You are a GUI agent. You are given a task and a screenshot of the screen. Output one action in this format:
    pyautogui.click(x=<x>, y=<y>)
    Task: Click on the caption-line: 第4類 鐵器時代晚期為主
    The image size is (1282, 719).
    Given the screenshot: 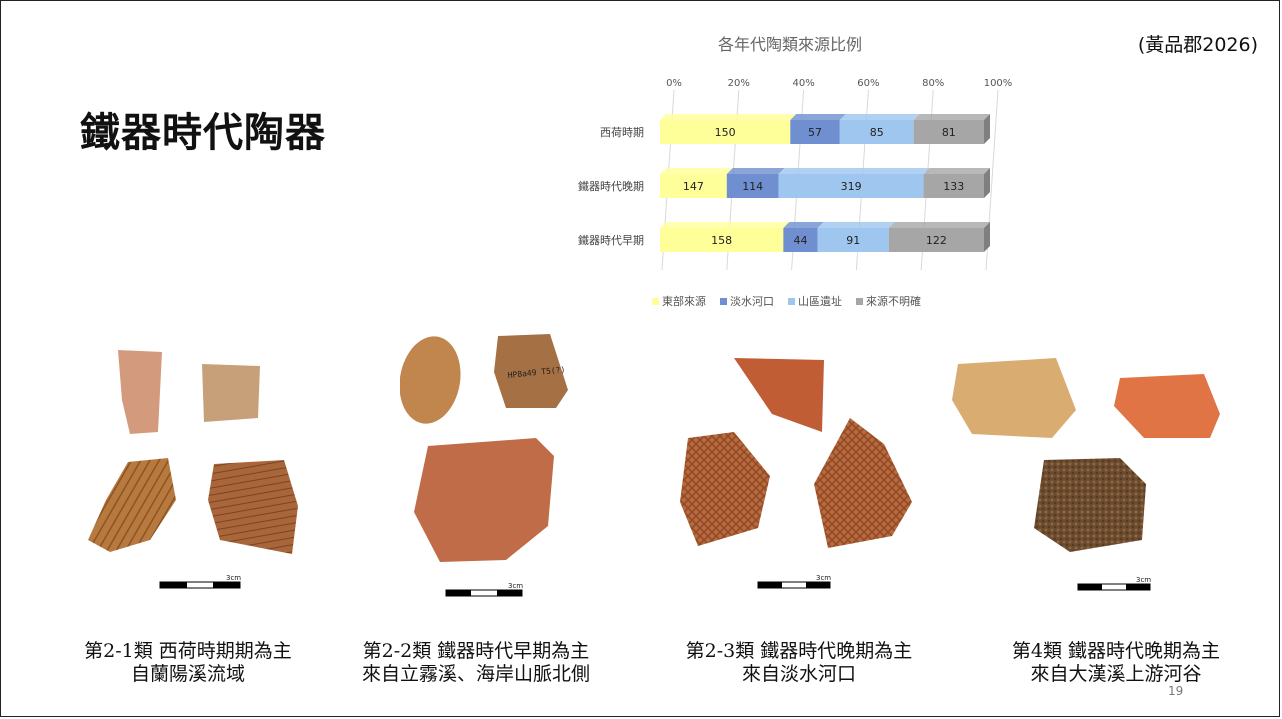 What is the action you would take?
    pyautogui.click(x=1116, y=651)
    